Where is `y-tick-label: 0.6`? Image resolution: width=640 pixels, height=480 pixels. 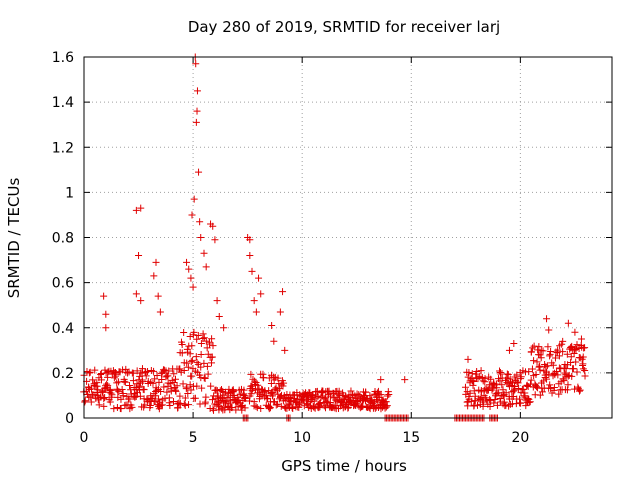
y-tick-label: 0.6 is located at coordinates (63, 284).